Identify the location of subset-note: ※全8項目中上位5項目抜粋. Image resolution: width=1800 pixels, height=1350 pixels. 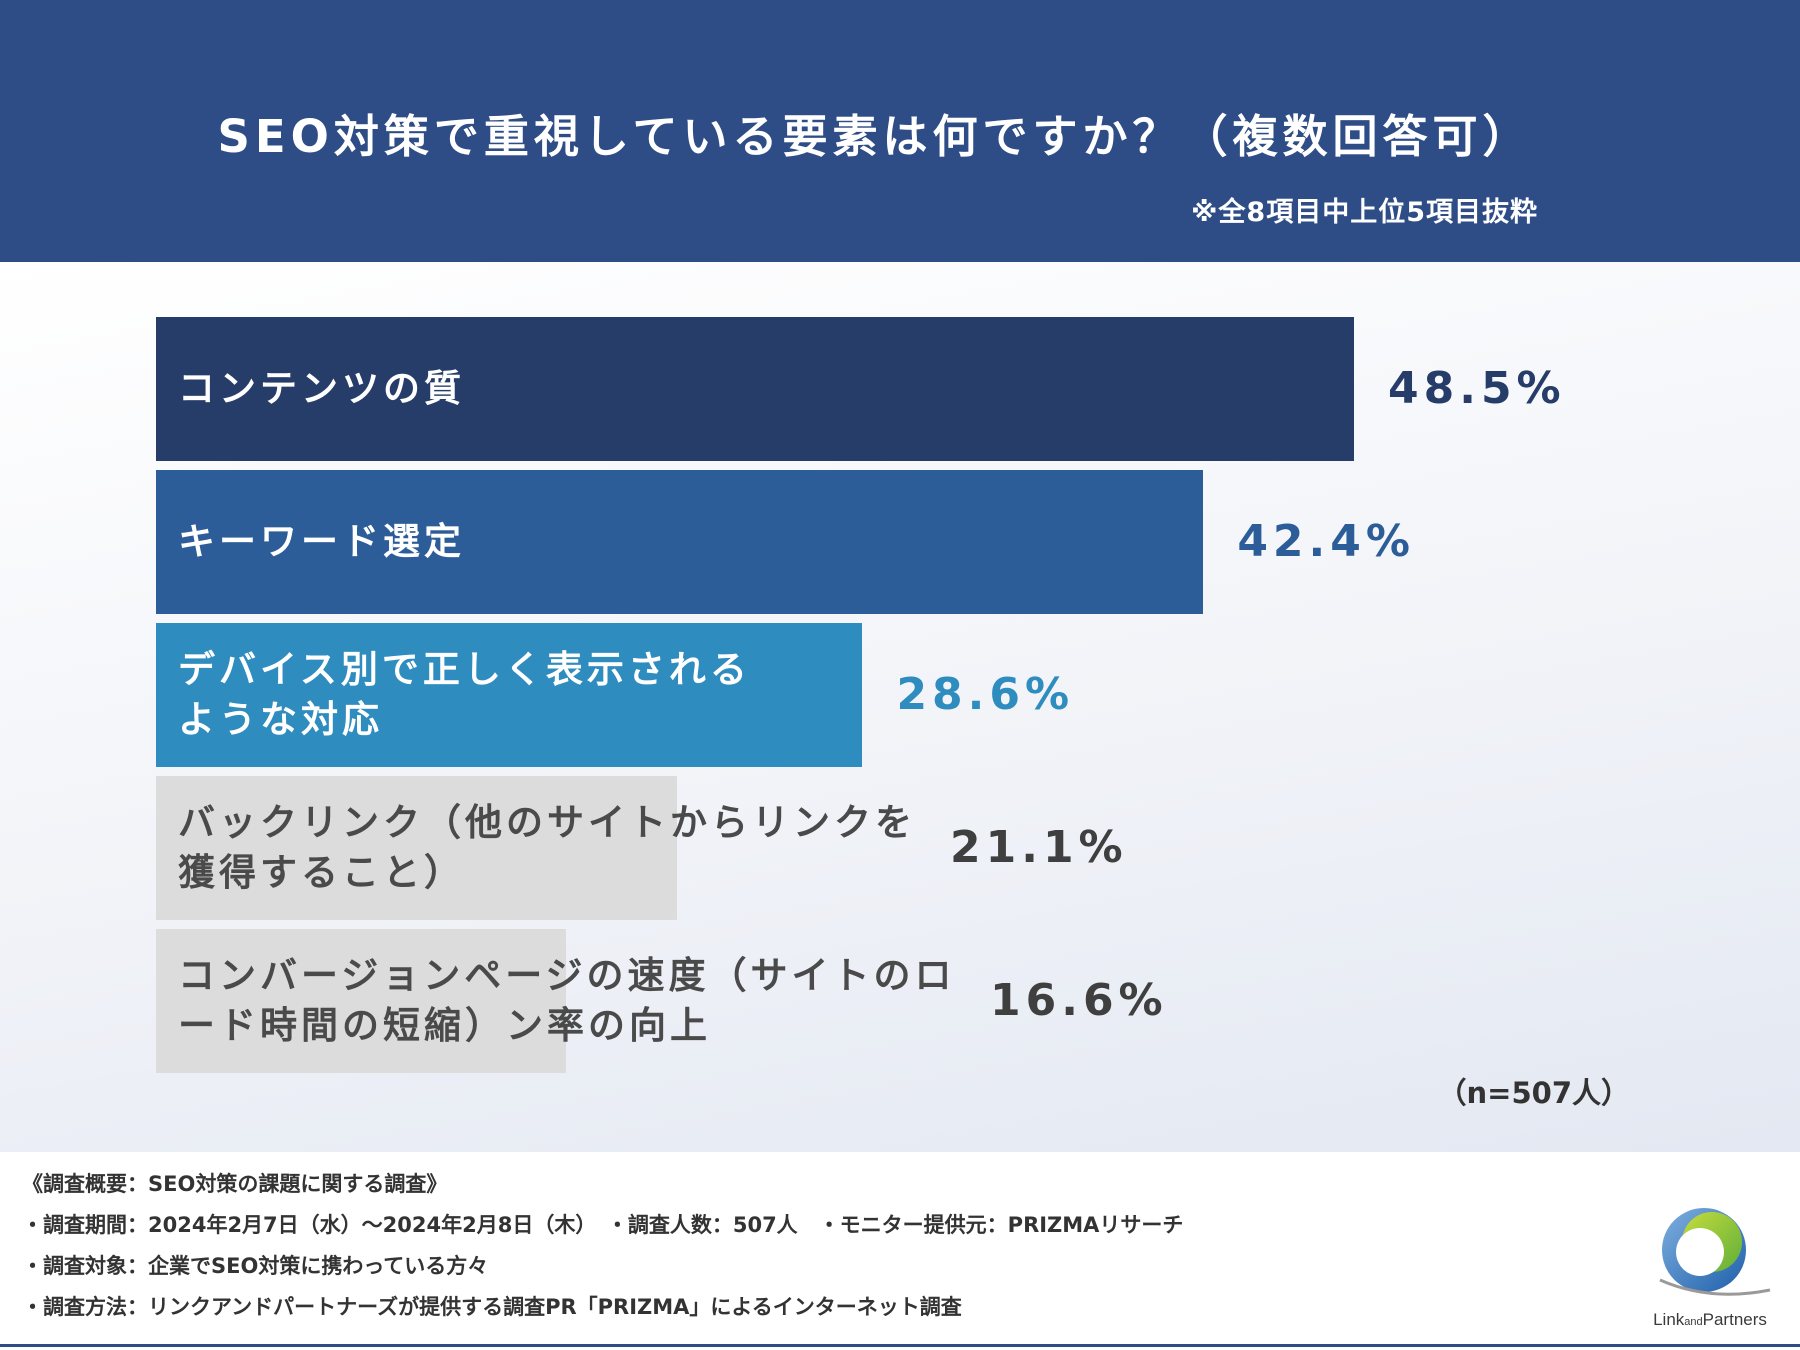
(1364, 212).